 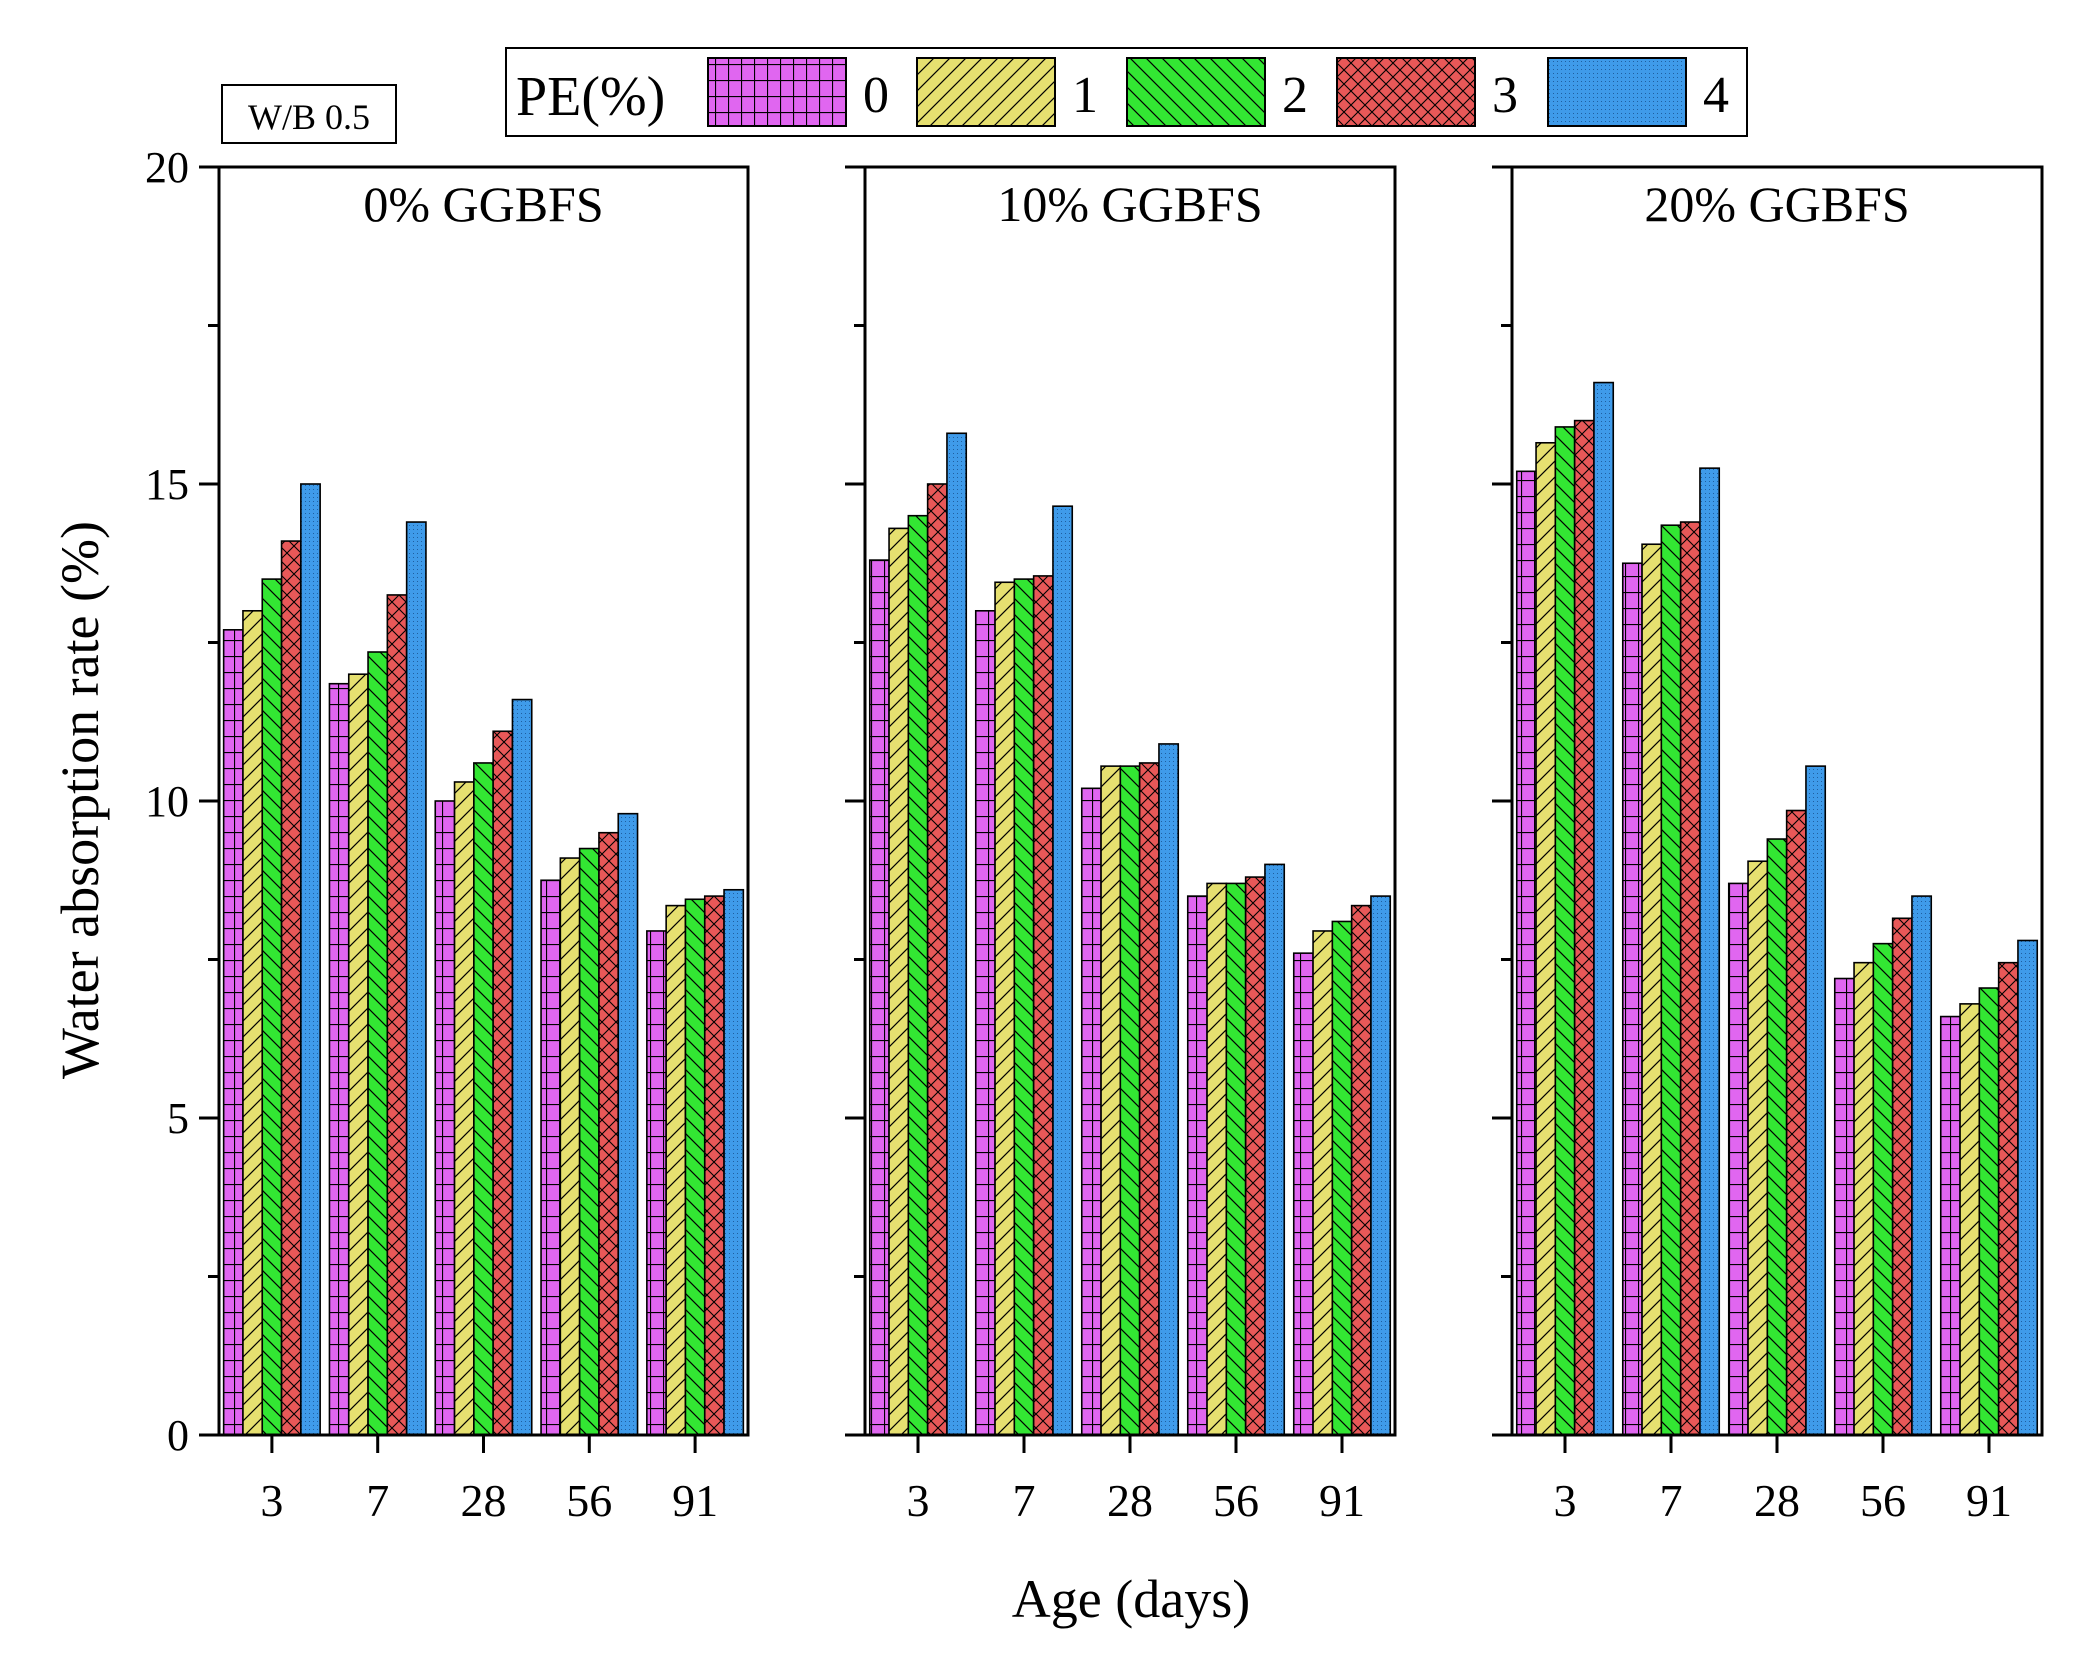 What do you see at coordinates (358, 1054) in the screenshot?
I see `bar-0-7-pe1` at bounding box center [358, 1054].